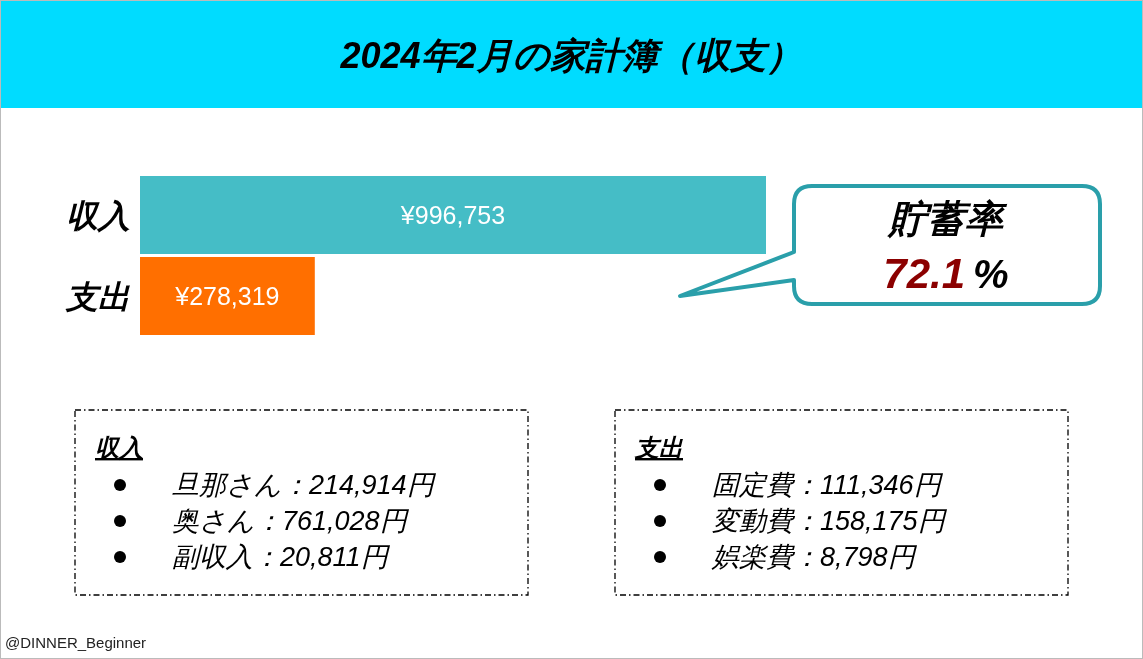 The height and width of the screenshot is (659, 1143). Describe the element at coordinates (659, 447) in the screenshot. I see `text: 支出` at that location.